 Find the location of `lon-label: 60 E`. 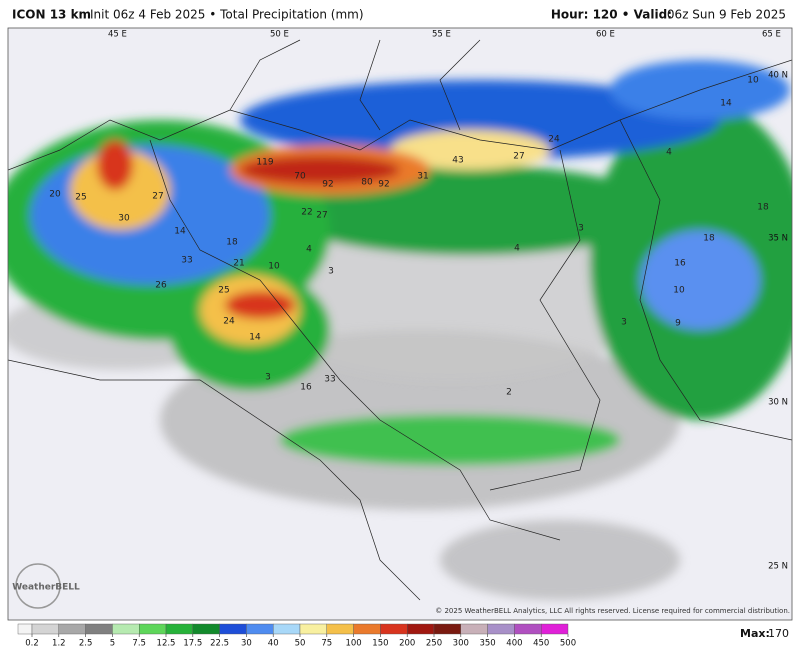

lon-label: 60 E is located at coordinates (605, 35).